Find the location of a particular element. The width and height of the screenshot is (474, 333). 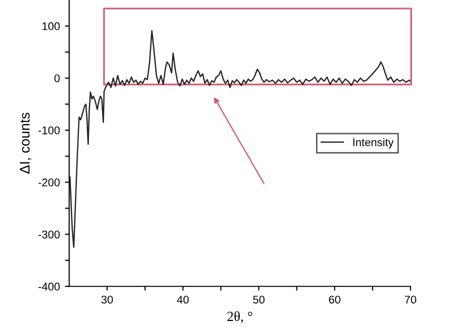

x-axis-title: 2θ, ° is located at coordinates (239, 317).